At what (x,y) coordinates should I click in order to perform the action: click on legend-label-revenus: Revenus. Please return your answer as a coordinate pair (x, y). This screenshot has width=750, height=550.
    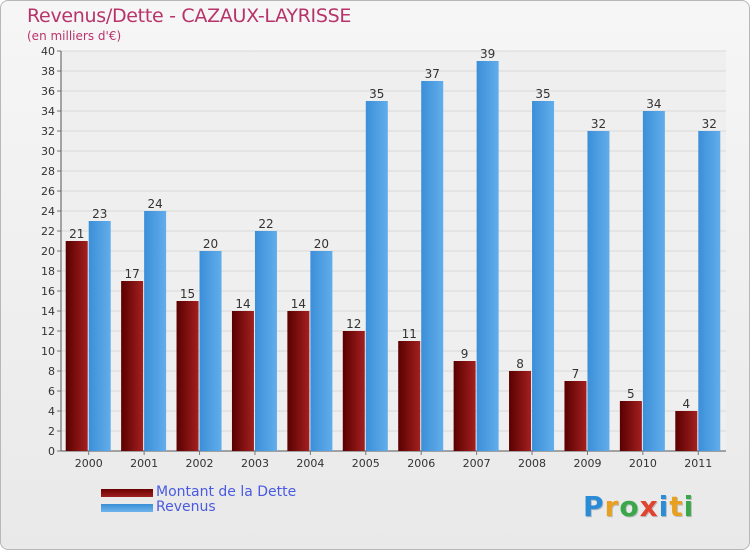
    Looking at the image, I should click on (186, 507).